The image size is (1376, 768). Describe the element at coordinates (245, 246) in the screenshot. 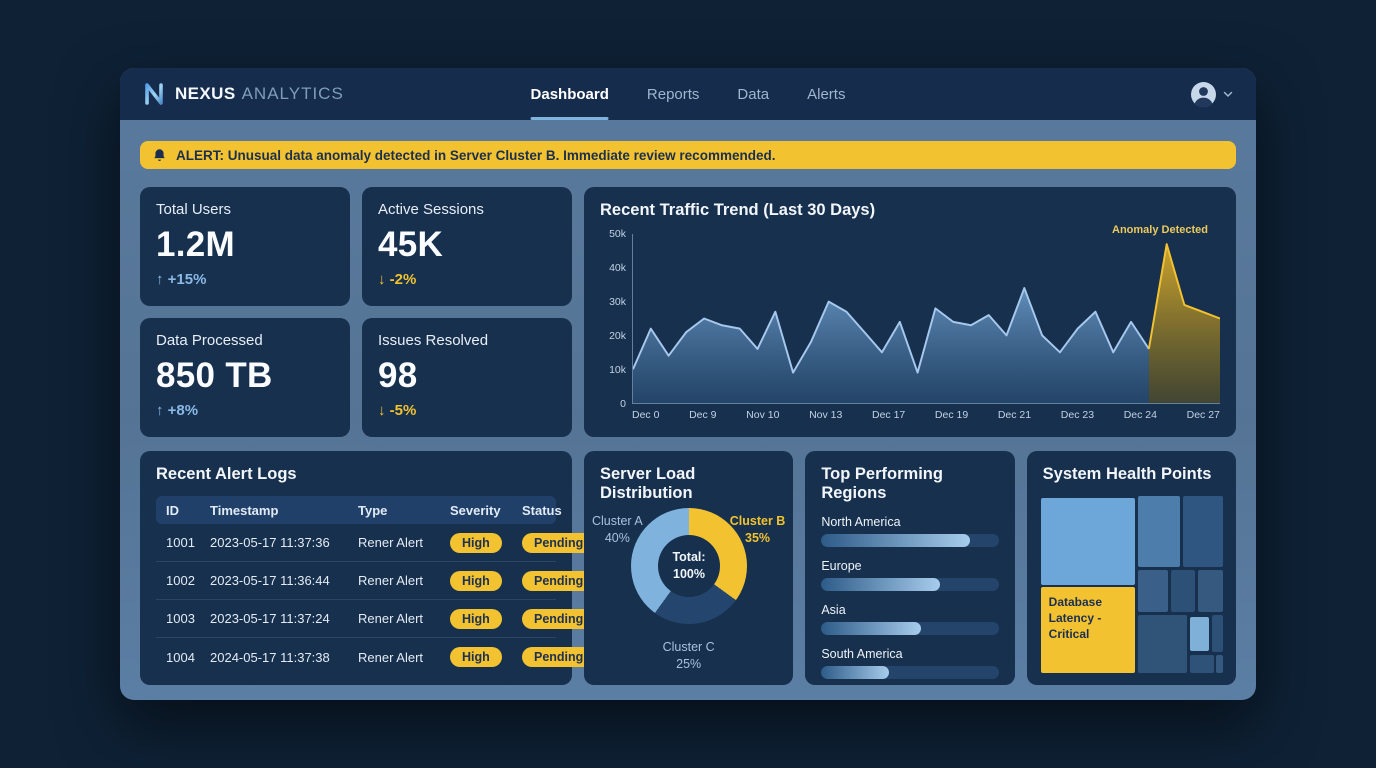

I see `stat-card-total-users: Total Users 1.2M ↑ +15%` at that location.